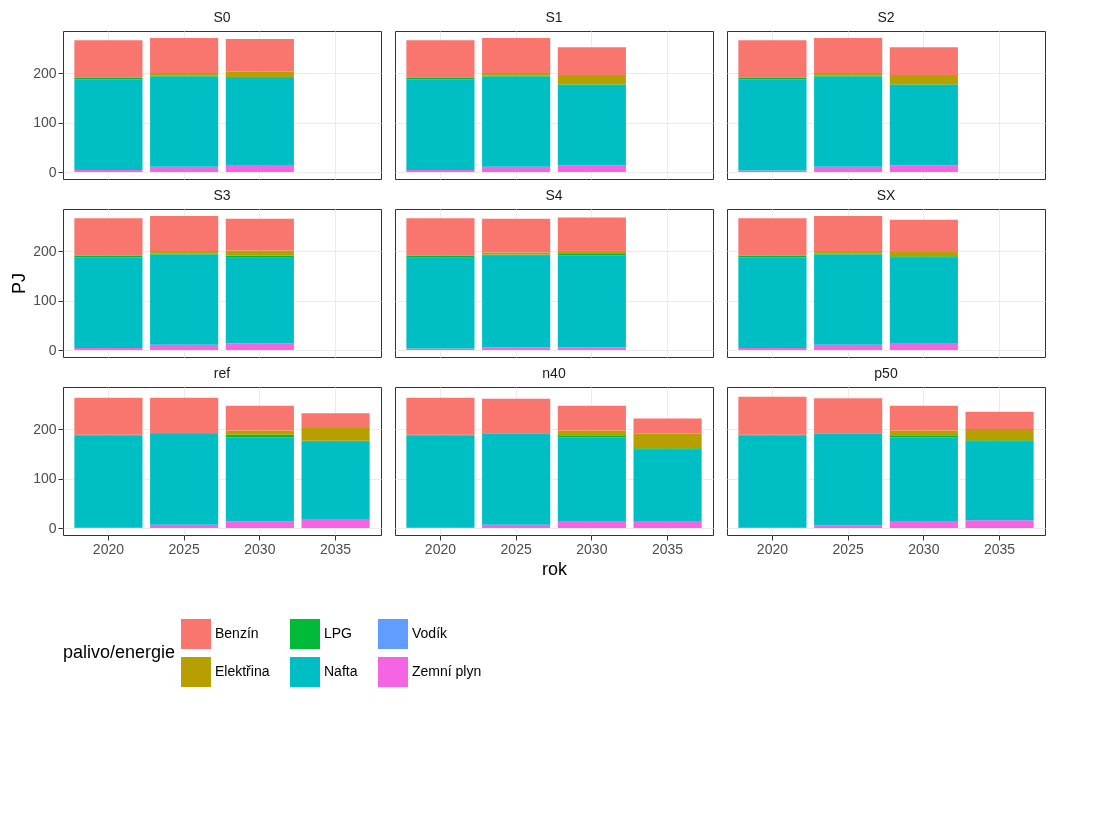 The image size is (1109, 818). I want to click on legend-label: Zemní plyn, so click(447, 671).